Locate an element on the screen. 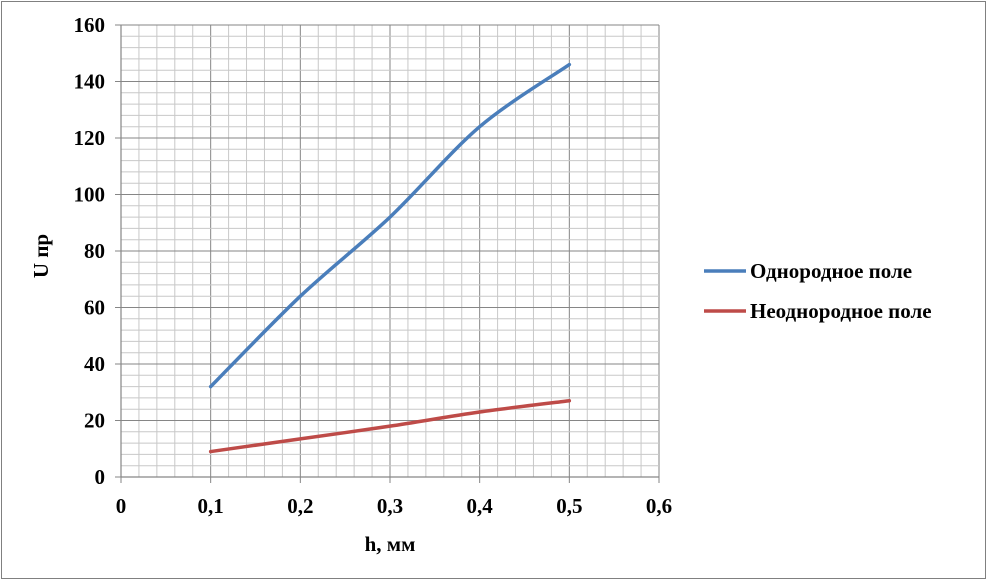 This screenshot has width=989, height=582. y-tick-label: 20 is located at coordinates (94, 421).